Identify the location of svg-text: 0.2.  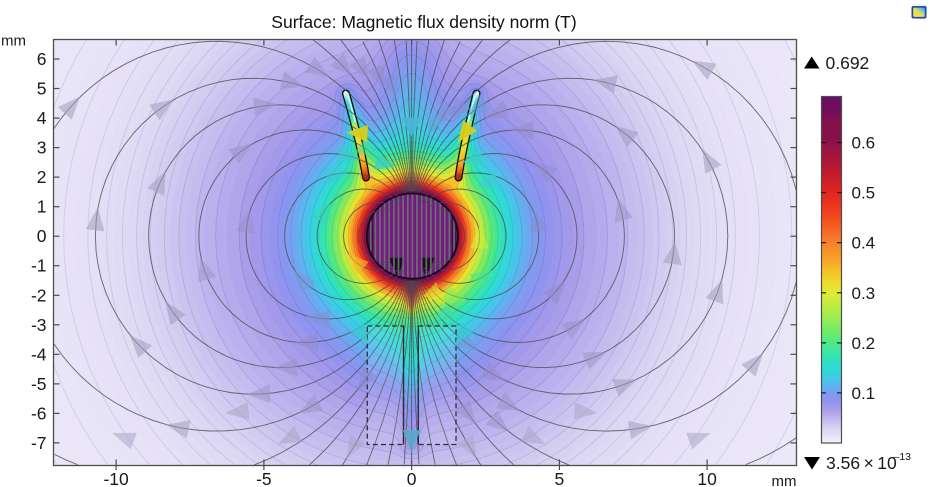
(864, 343).